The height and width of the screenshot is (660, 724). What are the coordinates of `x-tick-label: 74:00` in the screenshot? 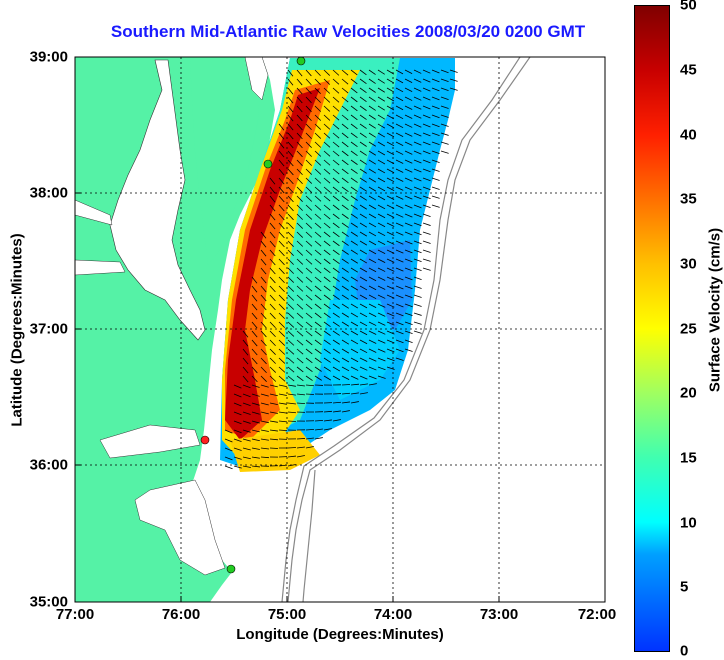 It's located at (393, 614).